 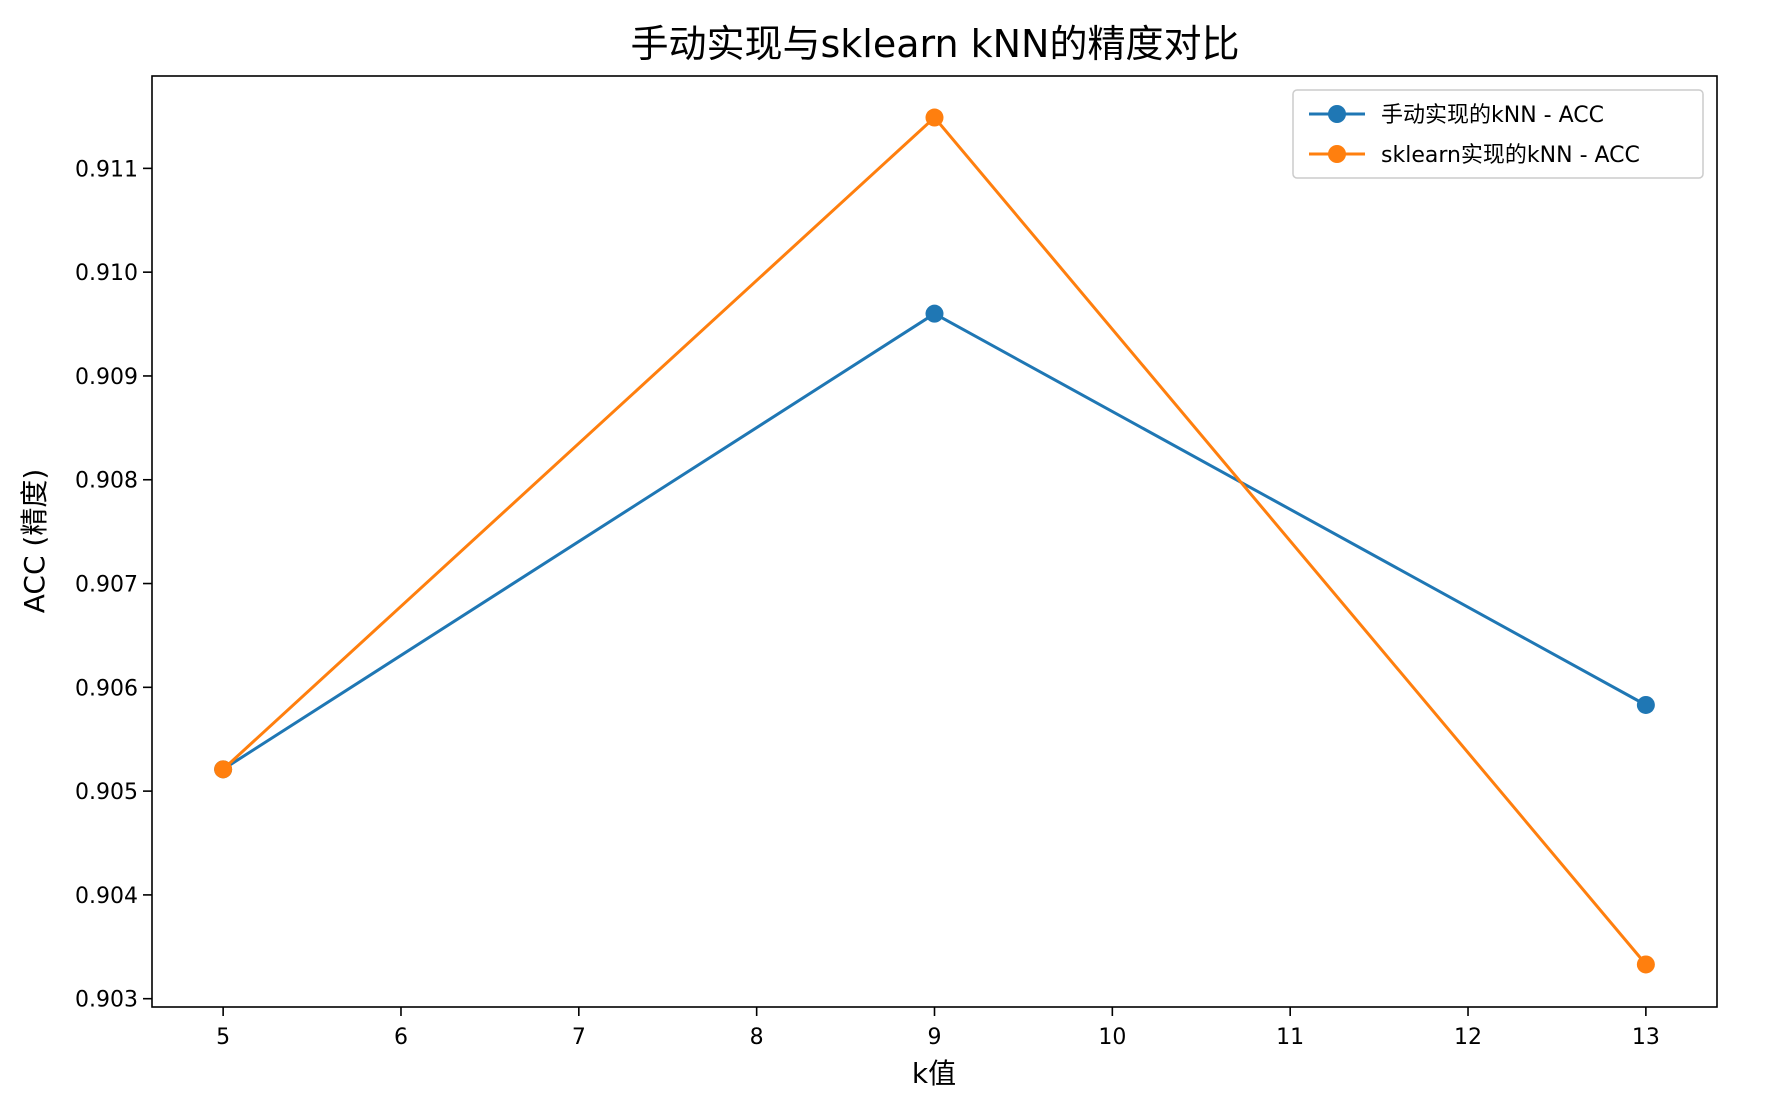 What do you see at coordinates (106, 585) in the screenshot?
I see `y-tick-label: 0.907` at bounding box center [106, 585].